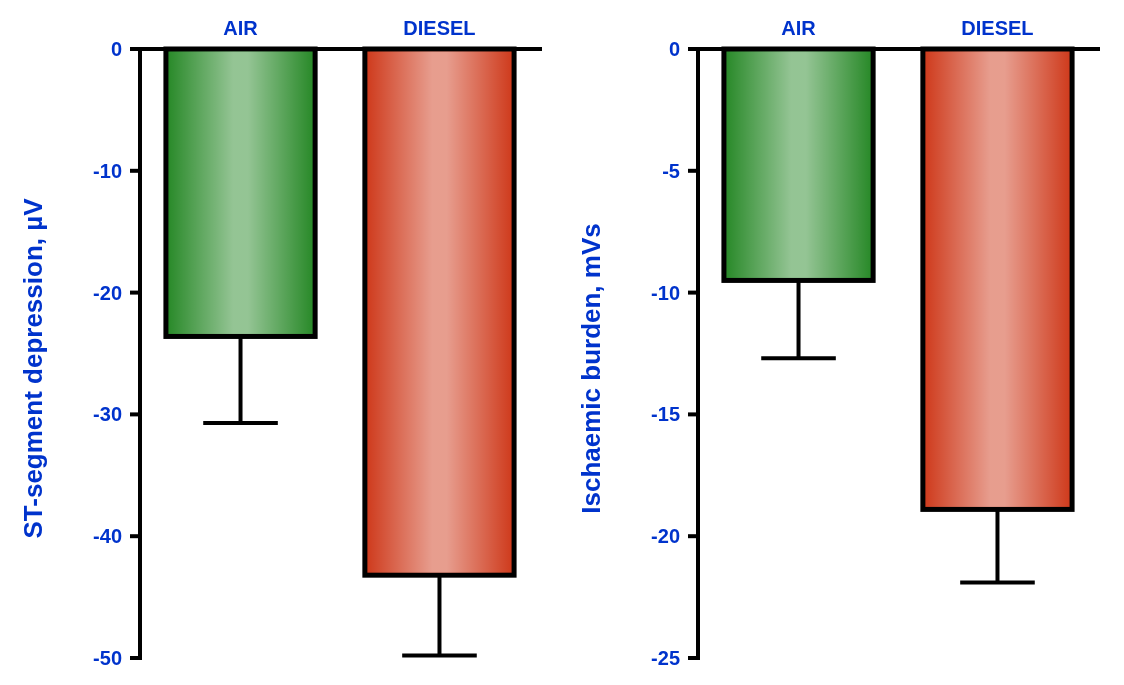 The width and height of the screenshot is (1124, 685). Describe the element at coordinates (671, 170) in the screenshot. I see `y-tick-label: -5` at that location.